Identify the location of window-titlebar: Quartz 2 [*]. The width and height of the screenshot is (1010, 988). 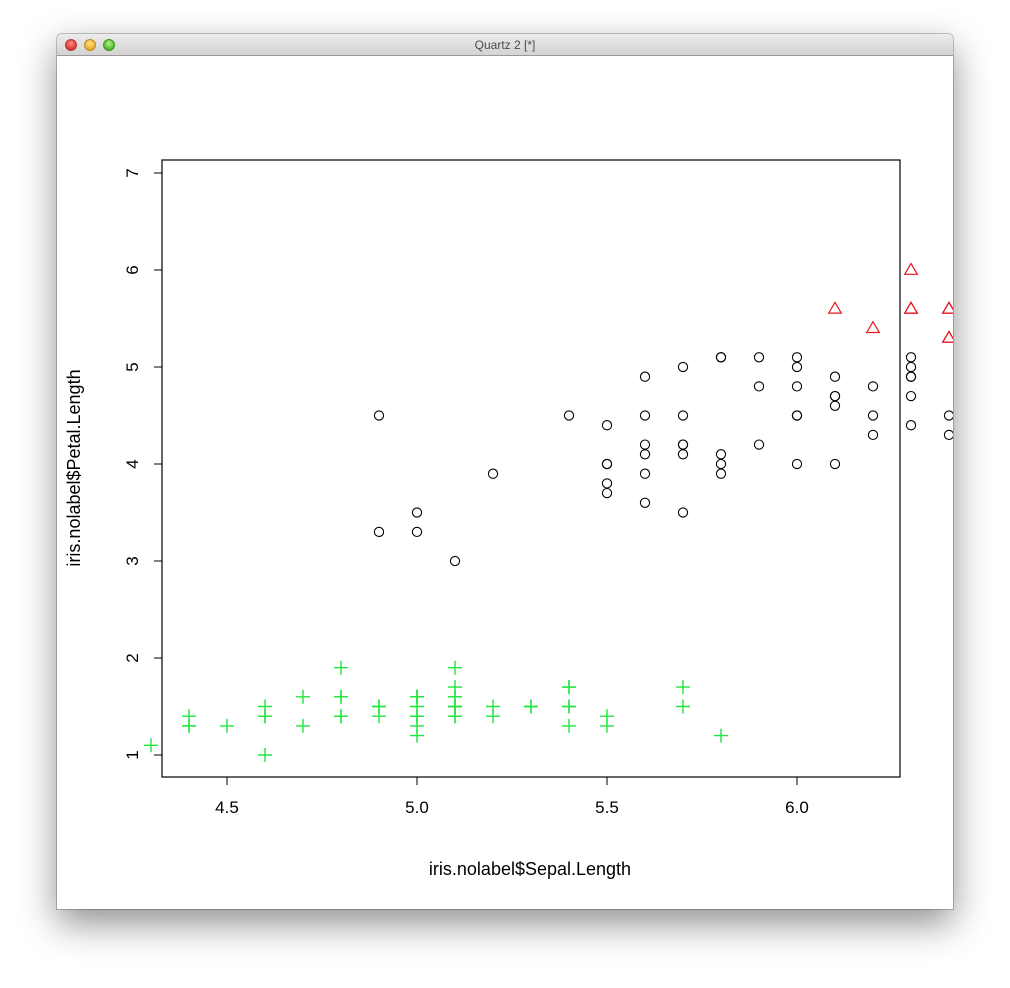
(505, 45).